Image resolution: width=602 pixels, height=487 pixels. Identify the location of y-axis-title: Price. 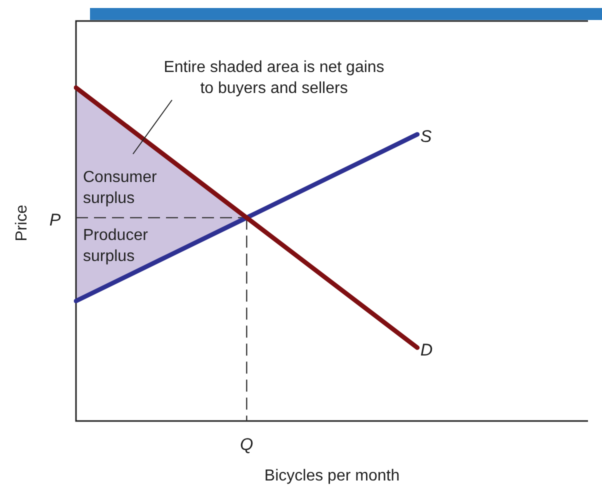
(21, 223).